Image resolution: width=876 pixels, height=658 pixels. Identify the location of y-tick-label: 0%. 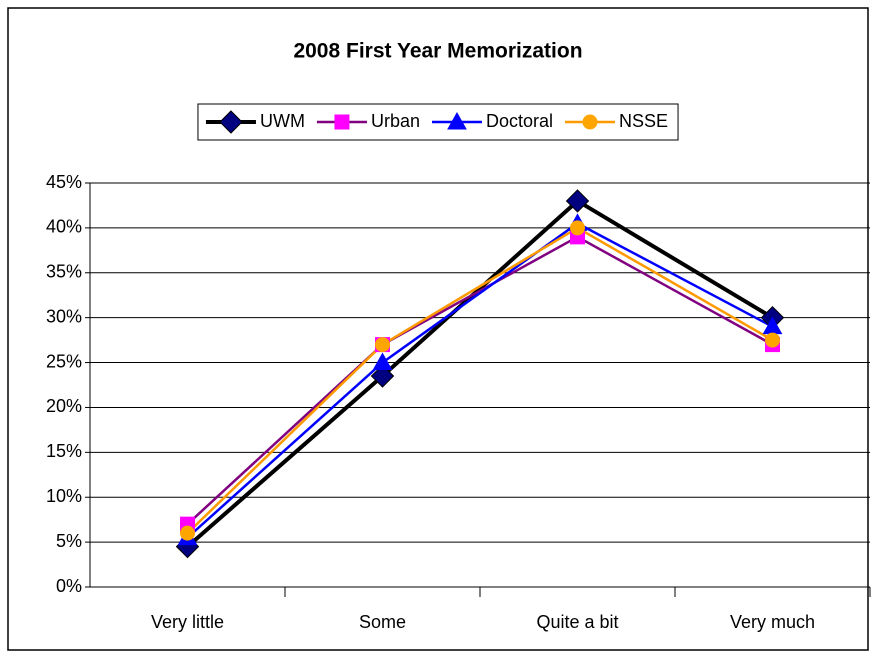
(69, 586).